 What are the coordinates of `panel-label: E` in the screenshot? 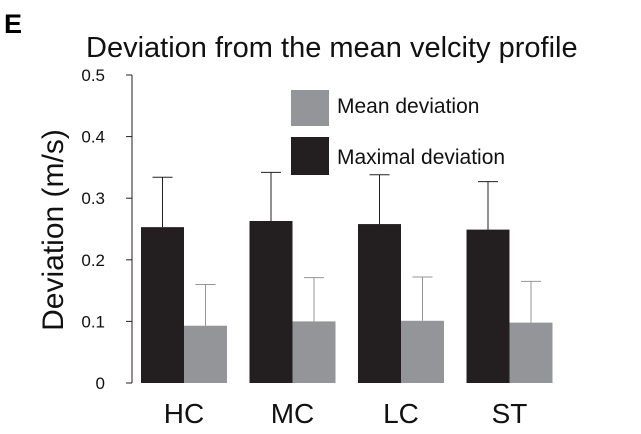 It's located at (13, 24).